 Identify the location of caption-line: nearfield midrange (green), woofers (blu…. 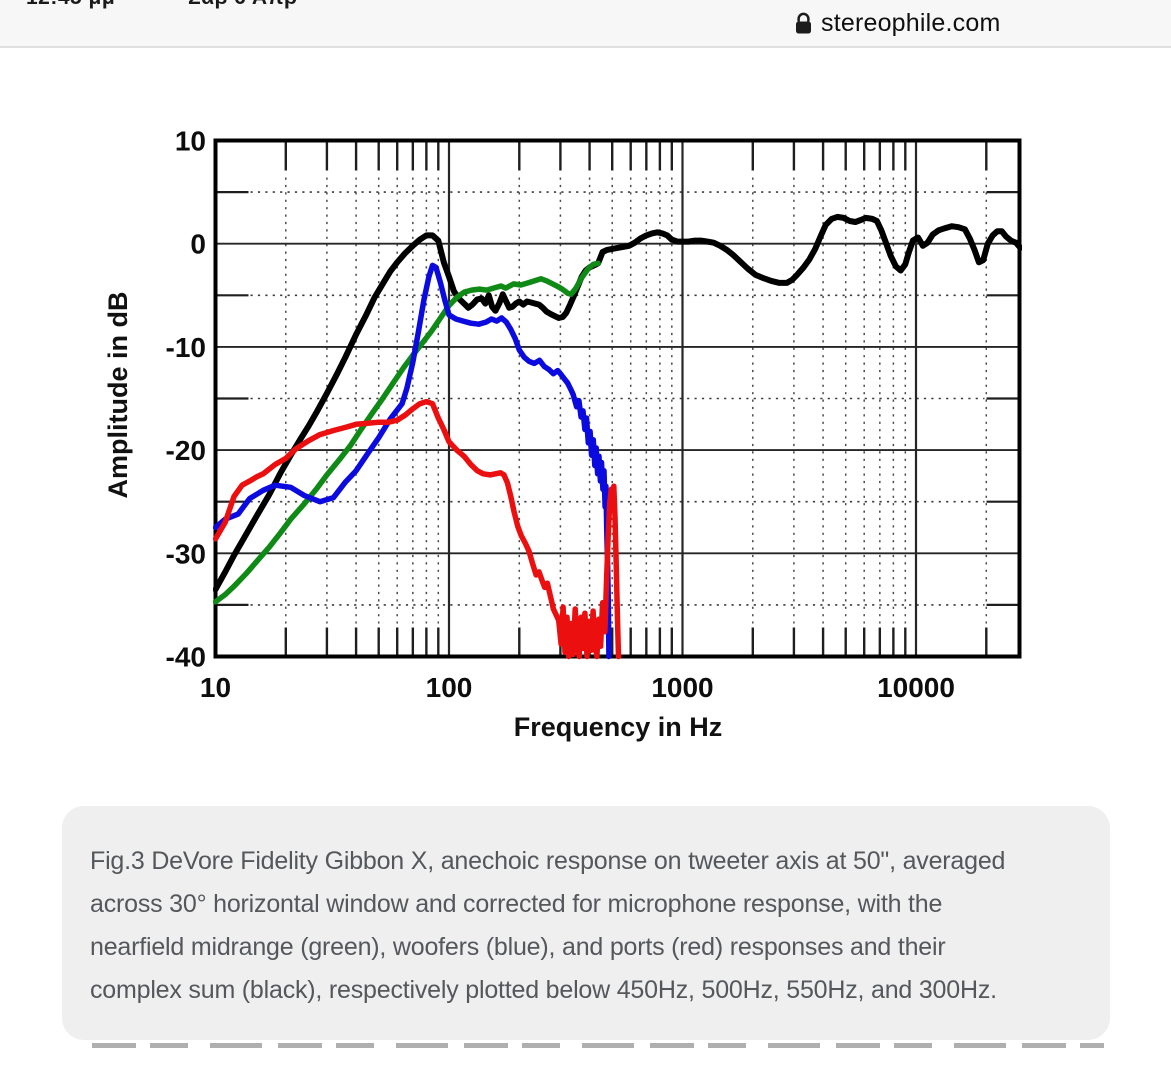
(518, 947).